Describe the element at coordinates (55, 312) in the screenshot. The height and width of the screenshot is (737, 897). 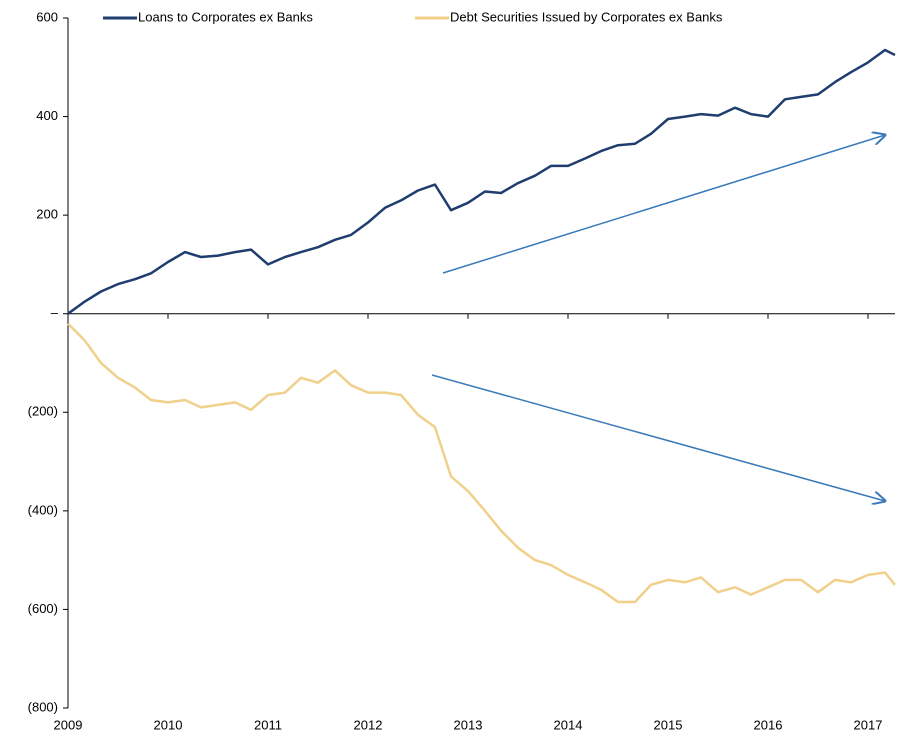
I see `y-tick-label: –` at that location.